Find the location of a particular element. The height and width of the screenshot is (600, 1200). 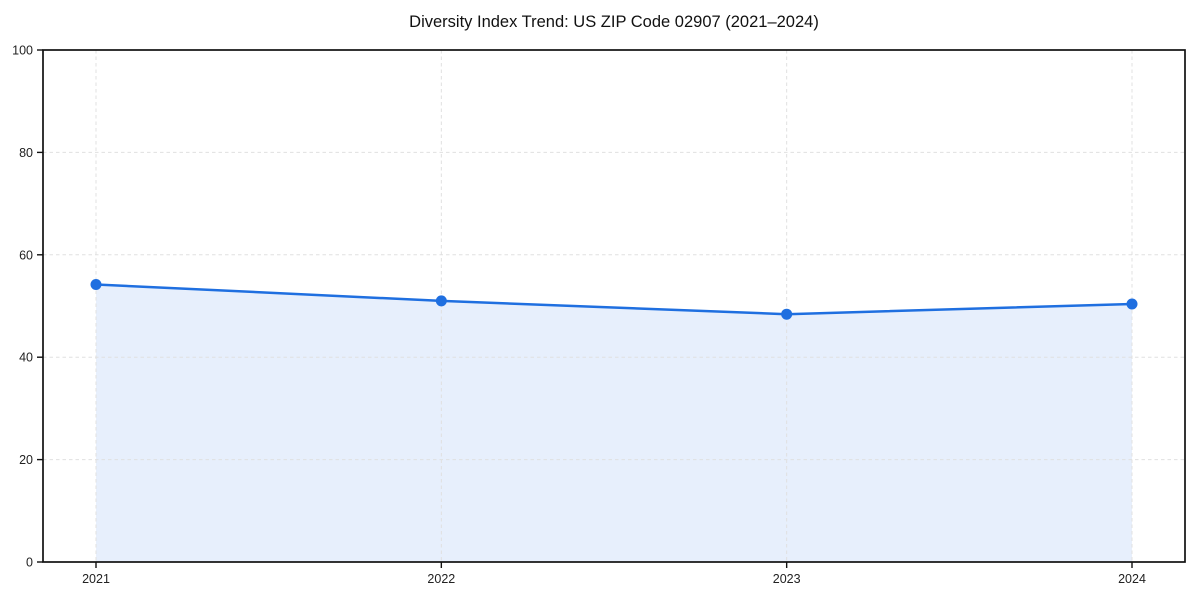

data-point-2024 is located at coordinates (1132, 304).